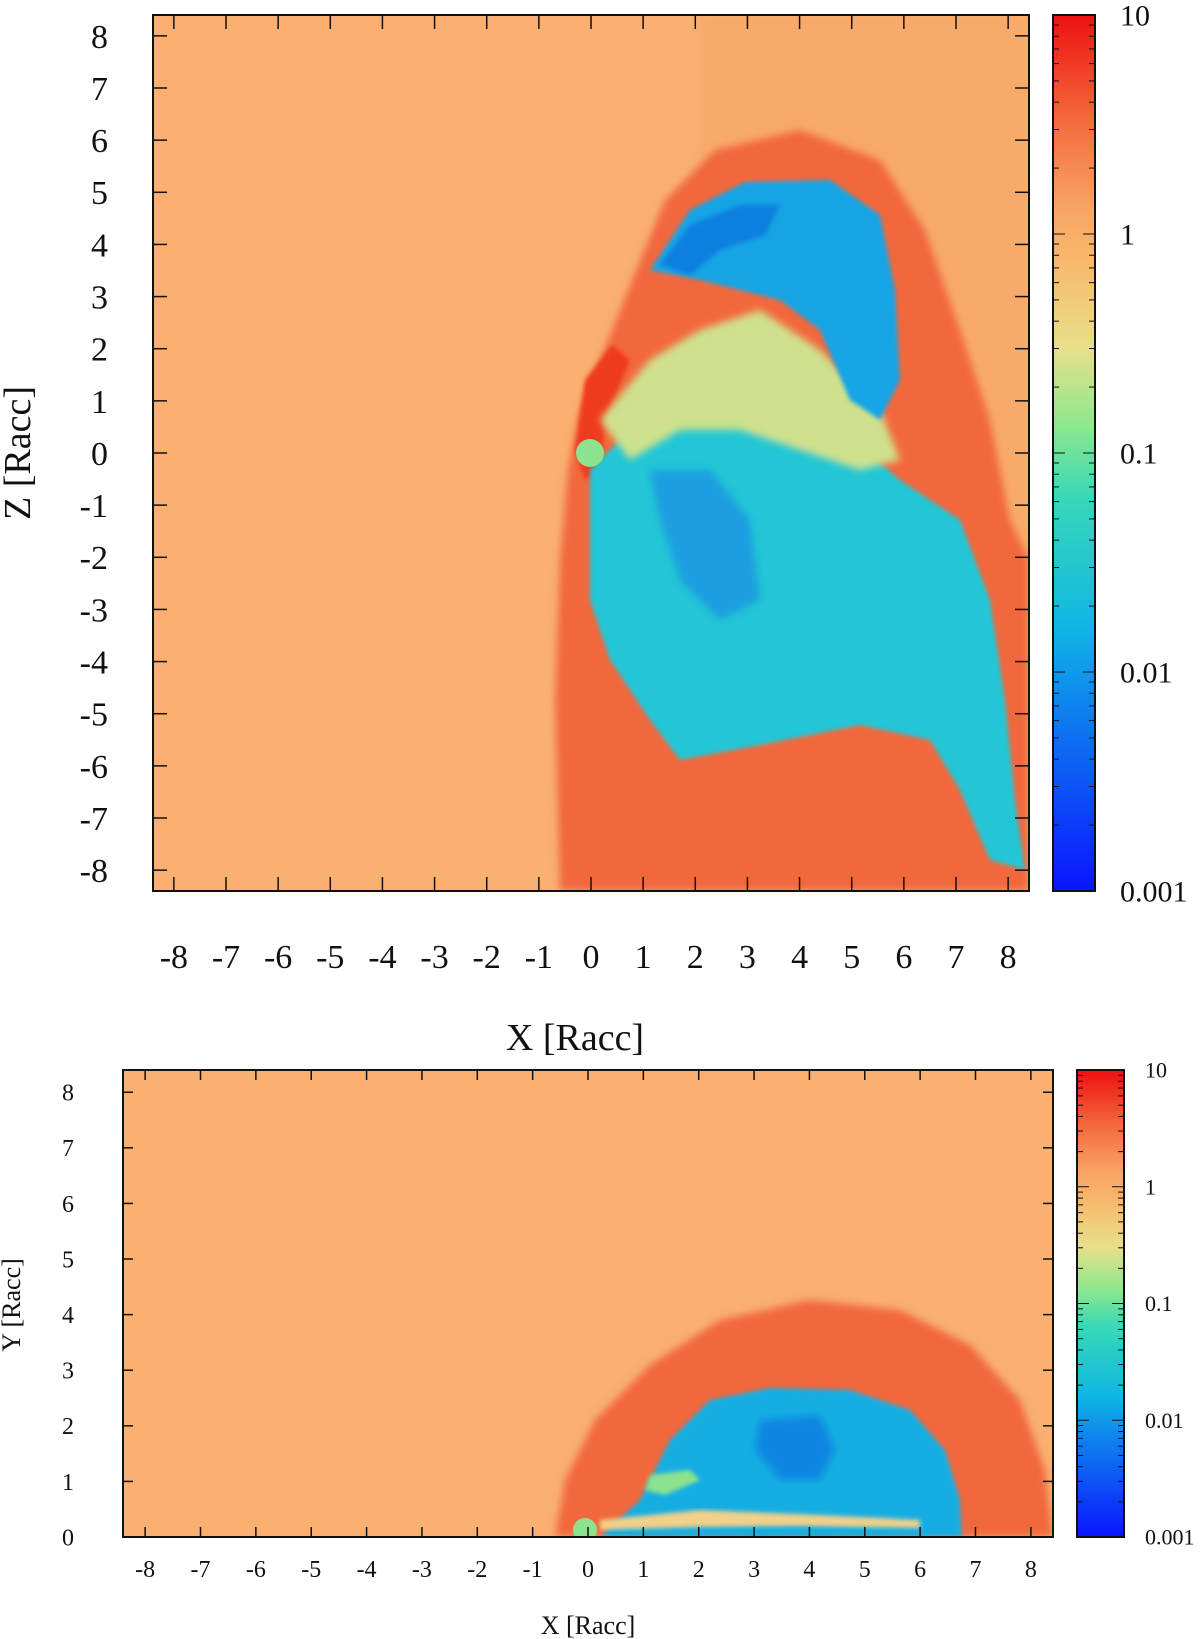 Image resolution: width=1200 pixels, height=1639 pixels. Describe the element at coordinates (99, 89) in the screenshot. I see `top-y-tick-label: 7` at that location.